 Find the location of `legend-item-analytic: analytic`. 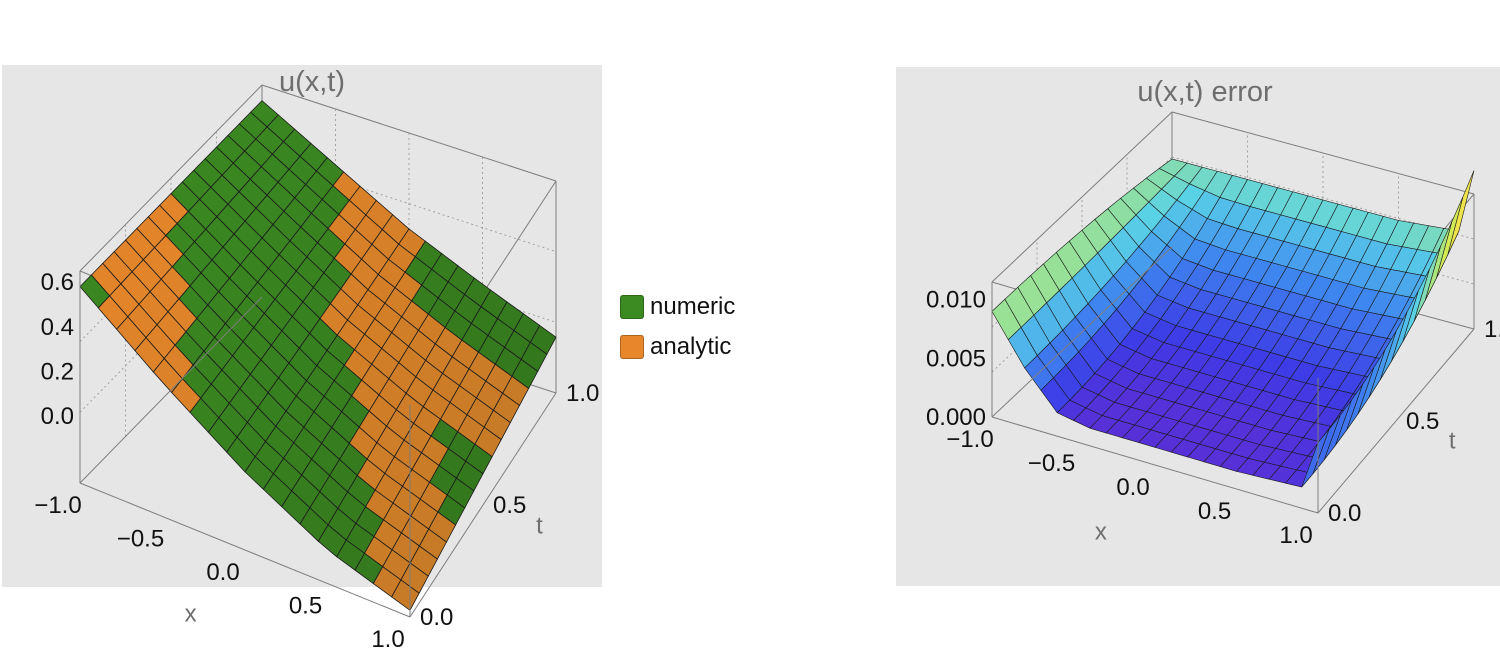

legend-item-analytic: analytic is located at coordinates (677, 347).